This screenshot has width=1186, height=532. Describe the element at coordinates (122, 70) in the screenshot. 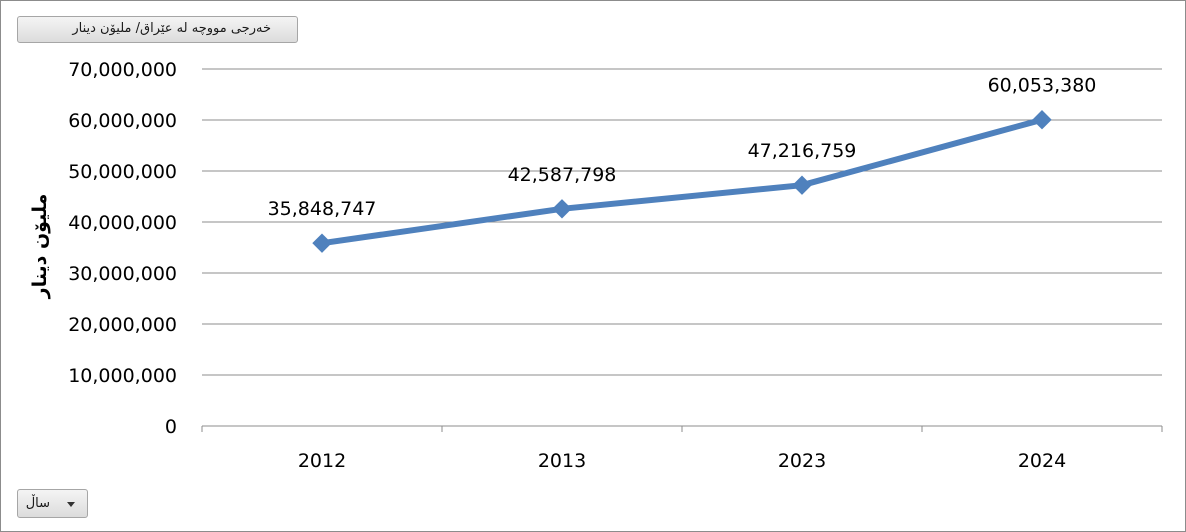

I see `y-tick-label: 70,000,000` at that location.